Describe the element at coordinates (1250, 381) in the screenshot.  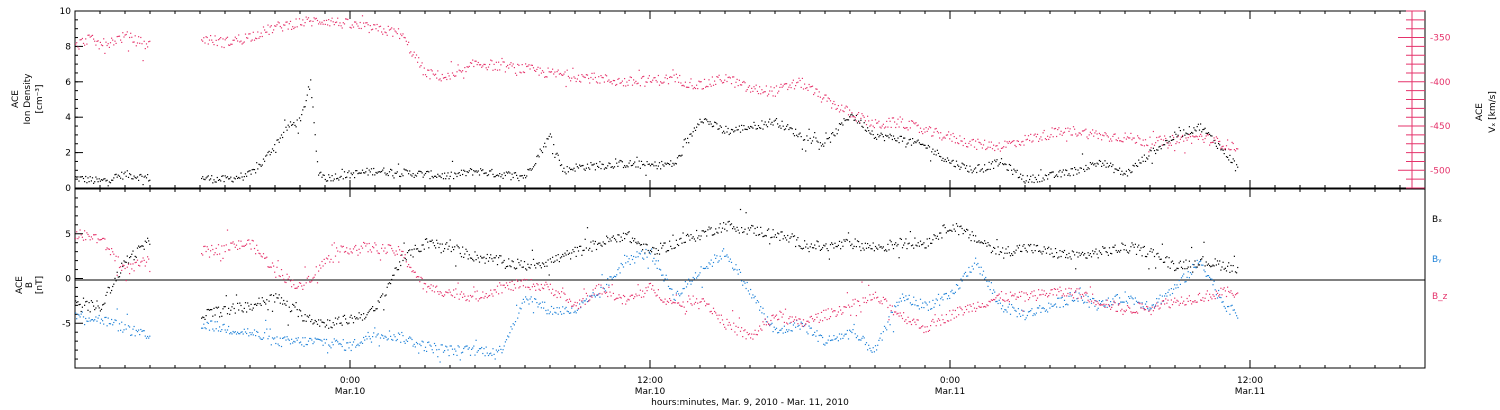
I see `x-tick-label-time: 12:00` at that location.